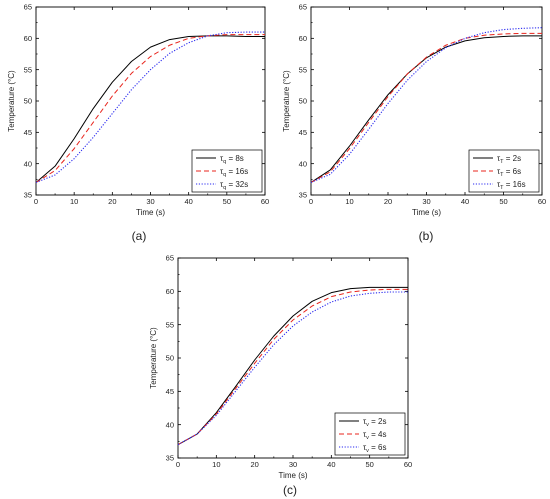 Image resolution: width=550 pixels, height=499 pixels. What do you see at coordinates (234, 172) in the screenshot?
I see `legend-label-2: τq = 16s` at bounding box center [234, 172].